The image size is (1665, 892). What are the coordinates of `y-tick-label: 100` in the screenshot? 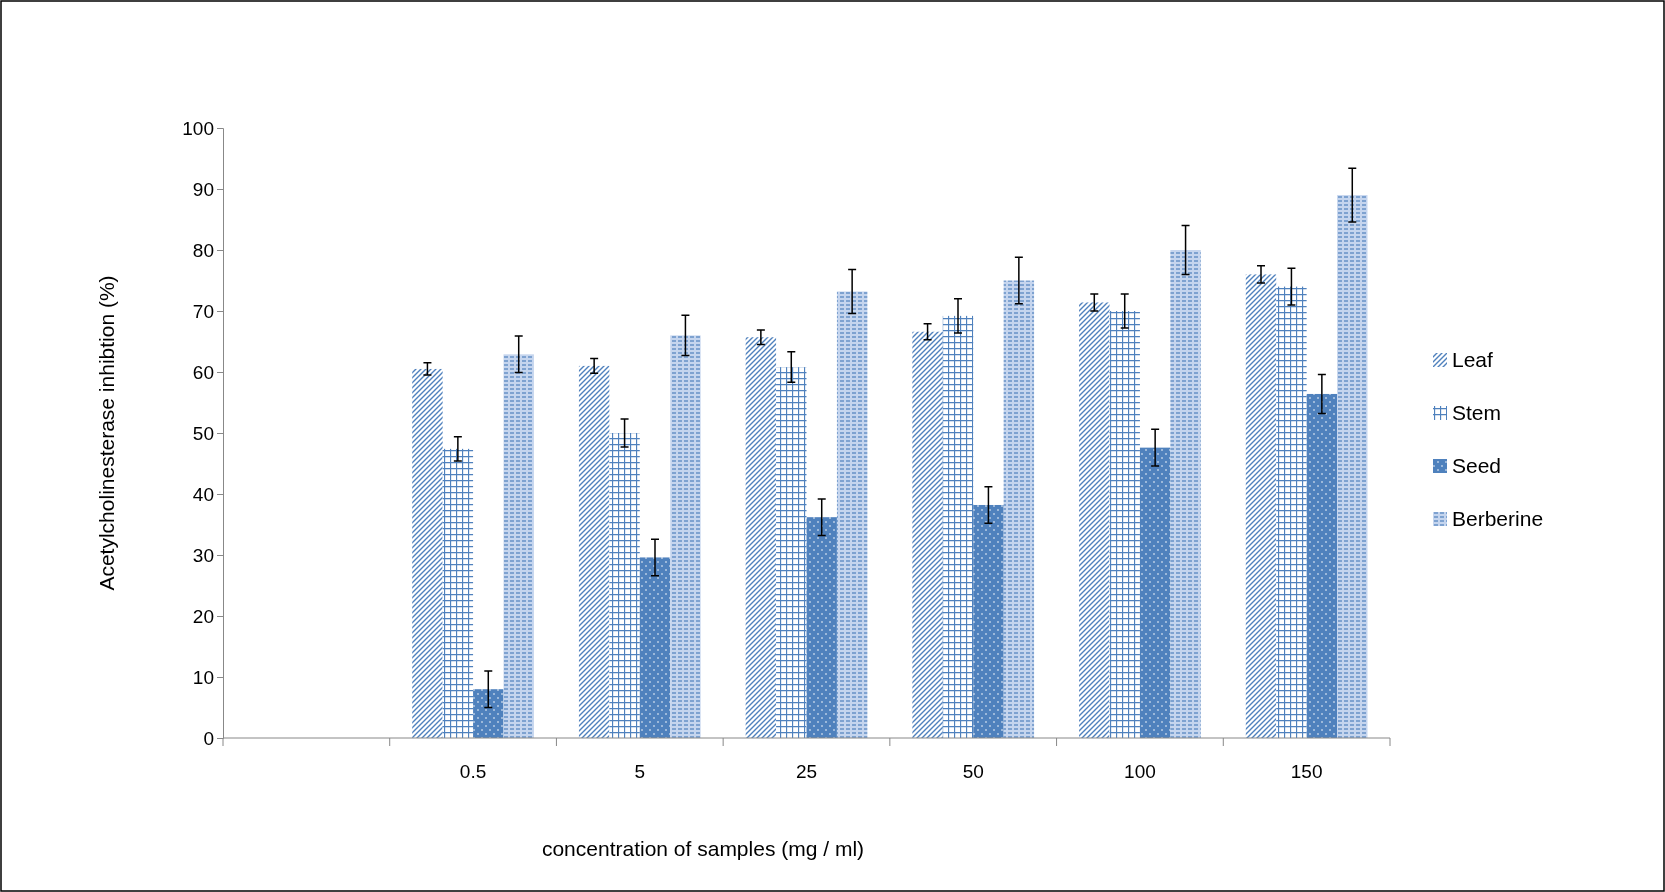 It's located at (198, 128).